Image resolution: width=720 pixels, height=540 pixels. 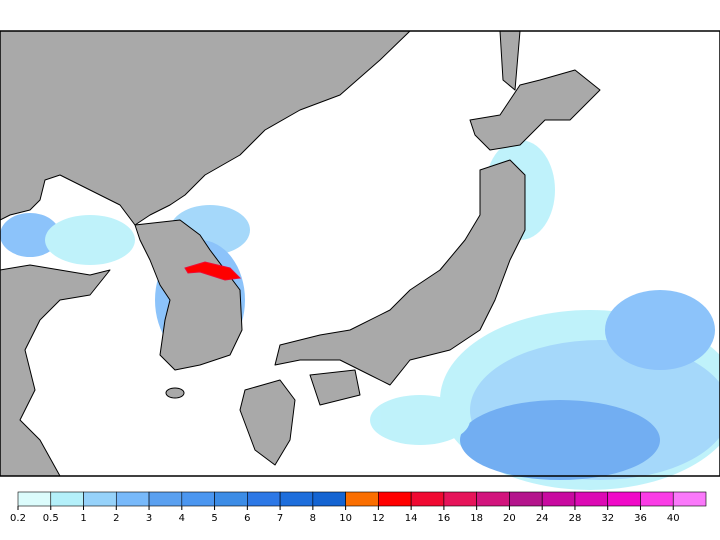 What do you see at coordinates (509, 518) in the screenshot?
I see `colorbar-label: 20` at bounding box center [509, 518].